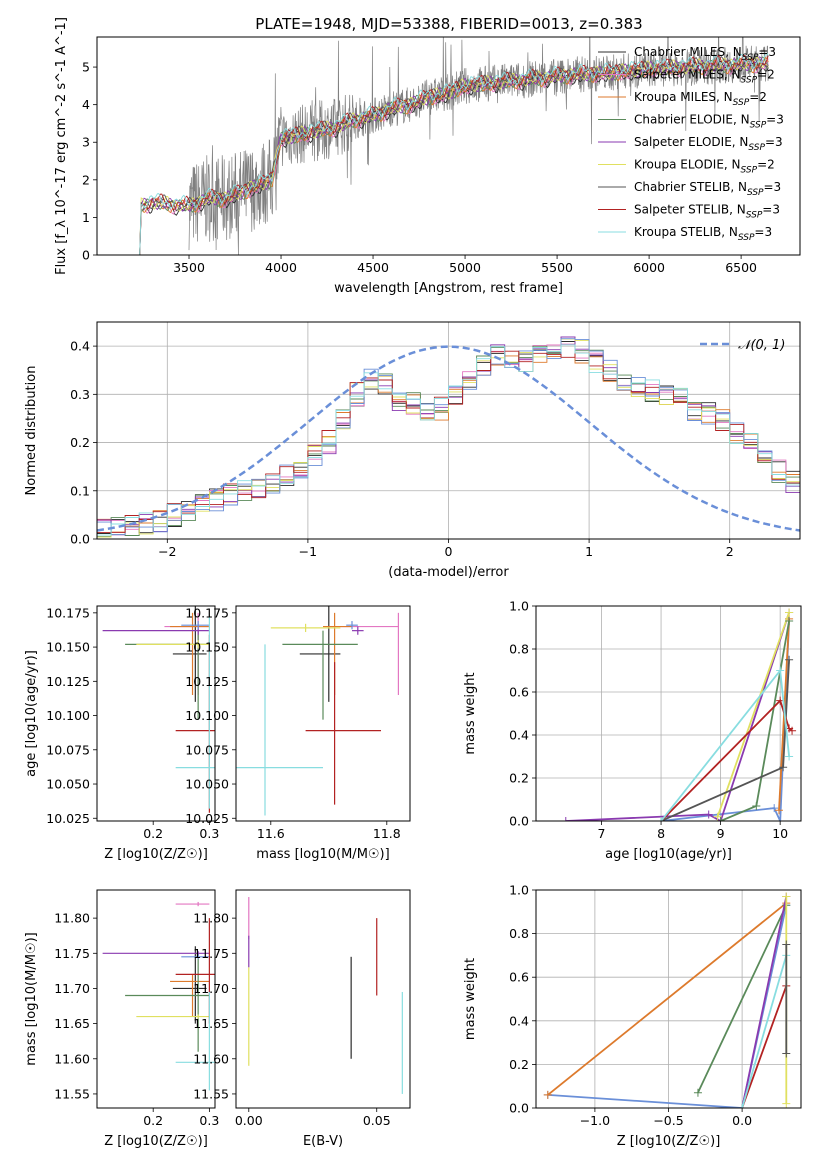 This screenshot has width=819, height=1170. Describe the element at coordinates (86, 255) in the screenshot. I see `y-tick-label: 0` at that location.